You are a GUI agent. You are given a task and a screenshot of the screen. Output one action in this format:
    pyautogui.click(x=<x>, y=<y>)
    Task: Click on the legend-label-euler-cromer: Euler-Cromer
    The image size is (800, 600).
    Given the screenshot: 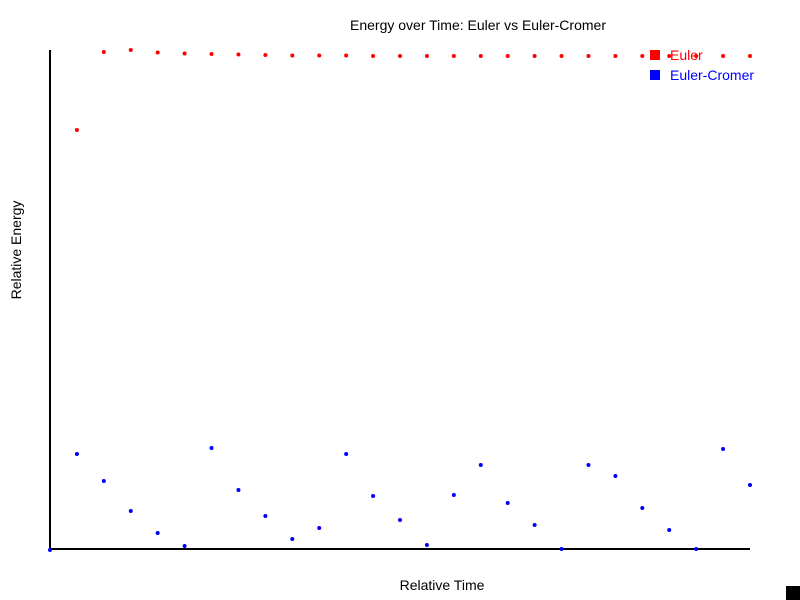 What is the action you would take?
    pyautogui.click(x=712, y=75)
    